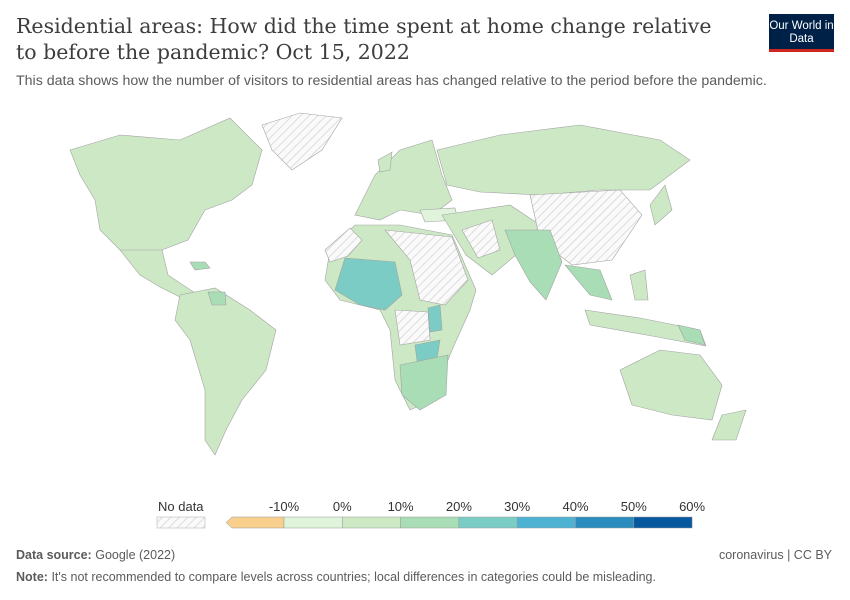  I want to click on owid-logo: Our World in Data, so click(801, 33).